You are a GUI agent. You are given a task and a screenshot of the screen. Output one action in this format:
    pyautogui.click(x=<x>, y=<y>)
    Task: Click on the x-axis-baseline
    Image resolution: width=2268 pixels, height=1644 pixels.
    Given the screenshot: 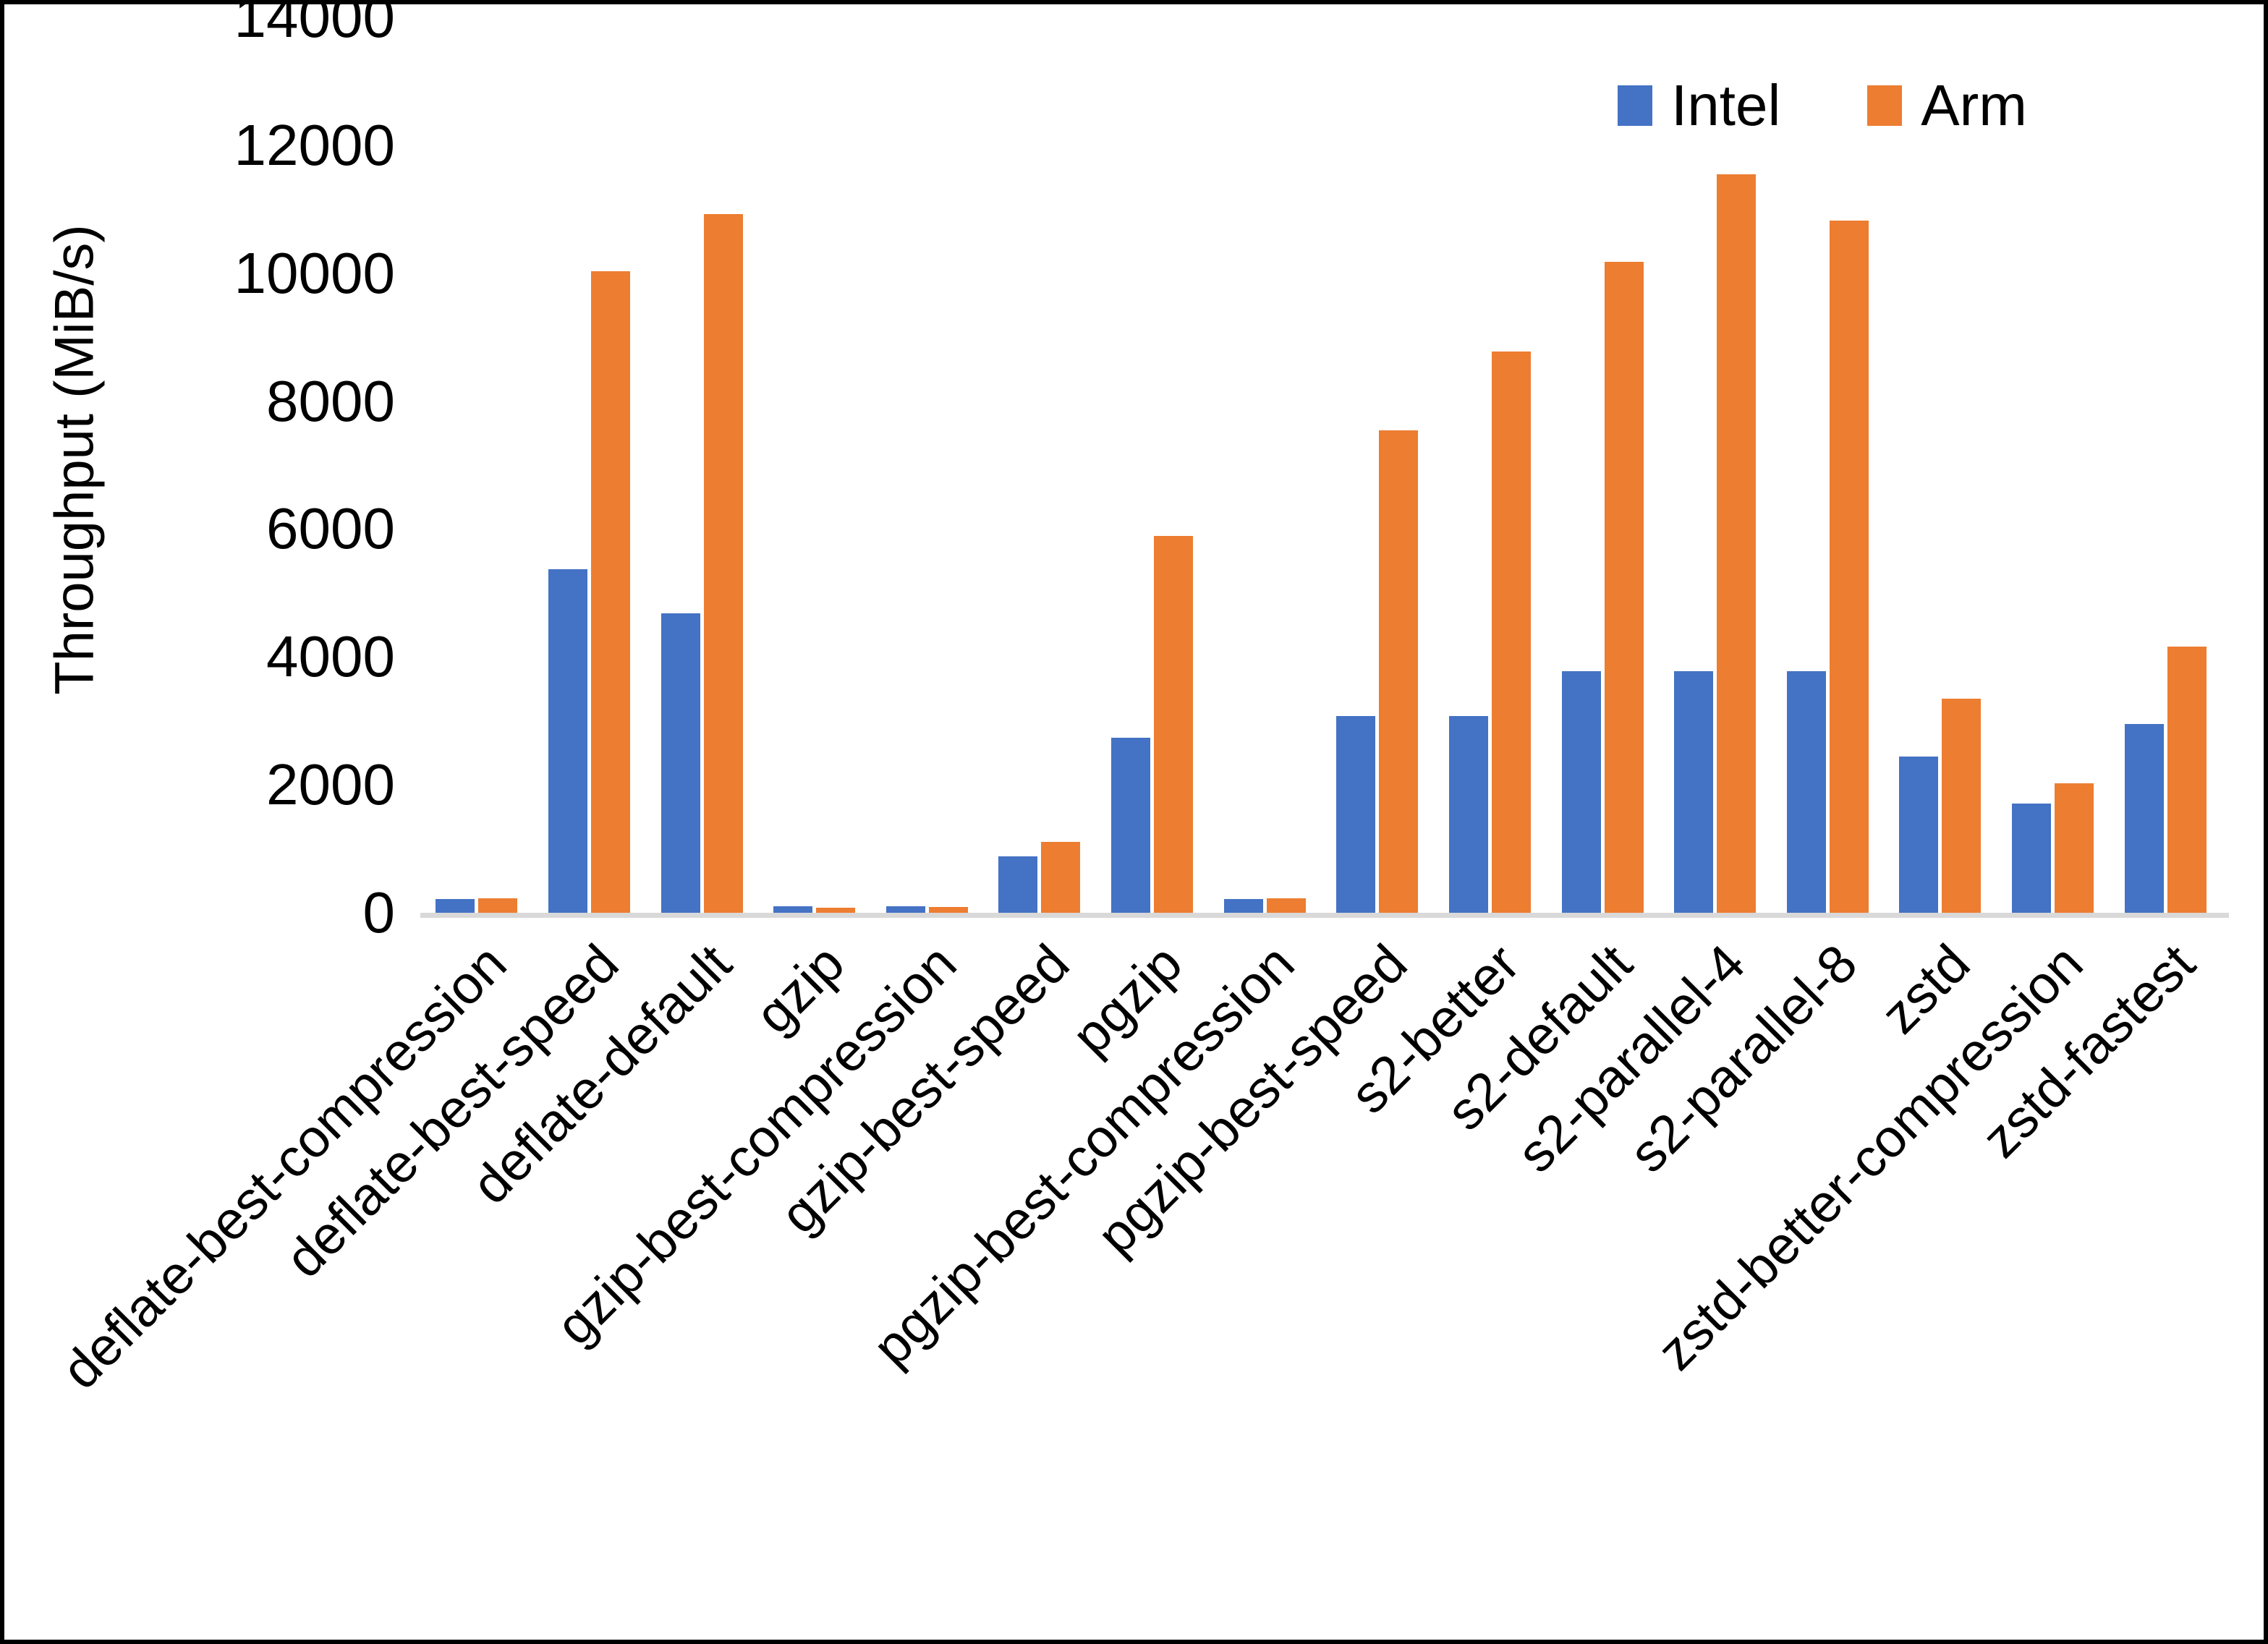 What is the action you would take?
    pyautogui.click(x=1324, y=915)
    